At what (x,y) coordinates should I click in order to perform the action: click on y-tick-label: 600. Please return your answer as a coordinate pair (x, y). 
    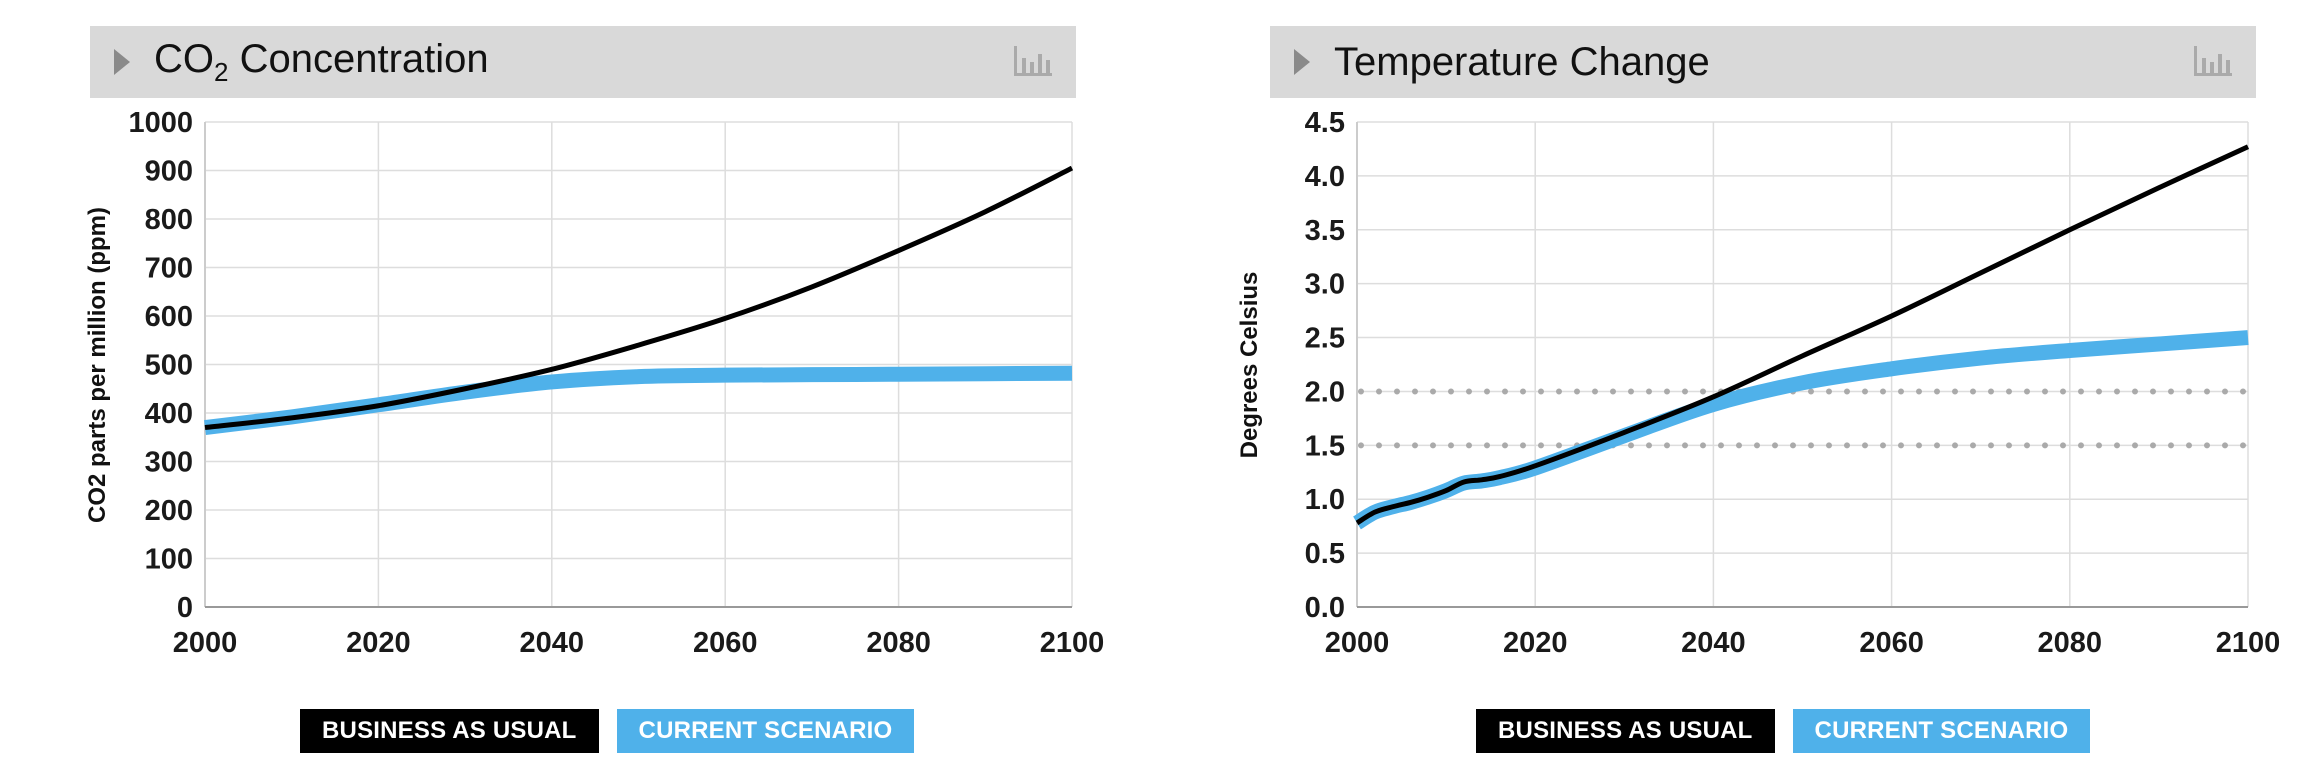
    Looking at the image, I should click on (169, 317).